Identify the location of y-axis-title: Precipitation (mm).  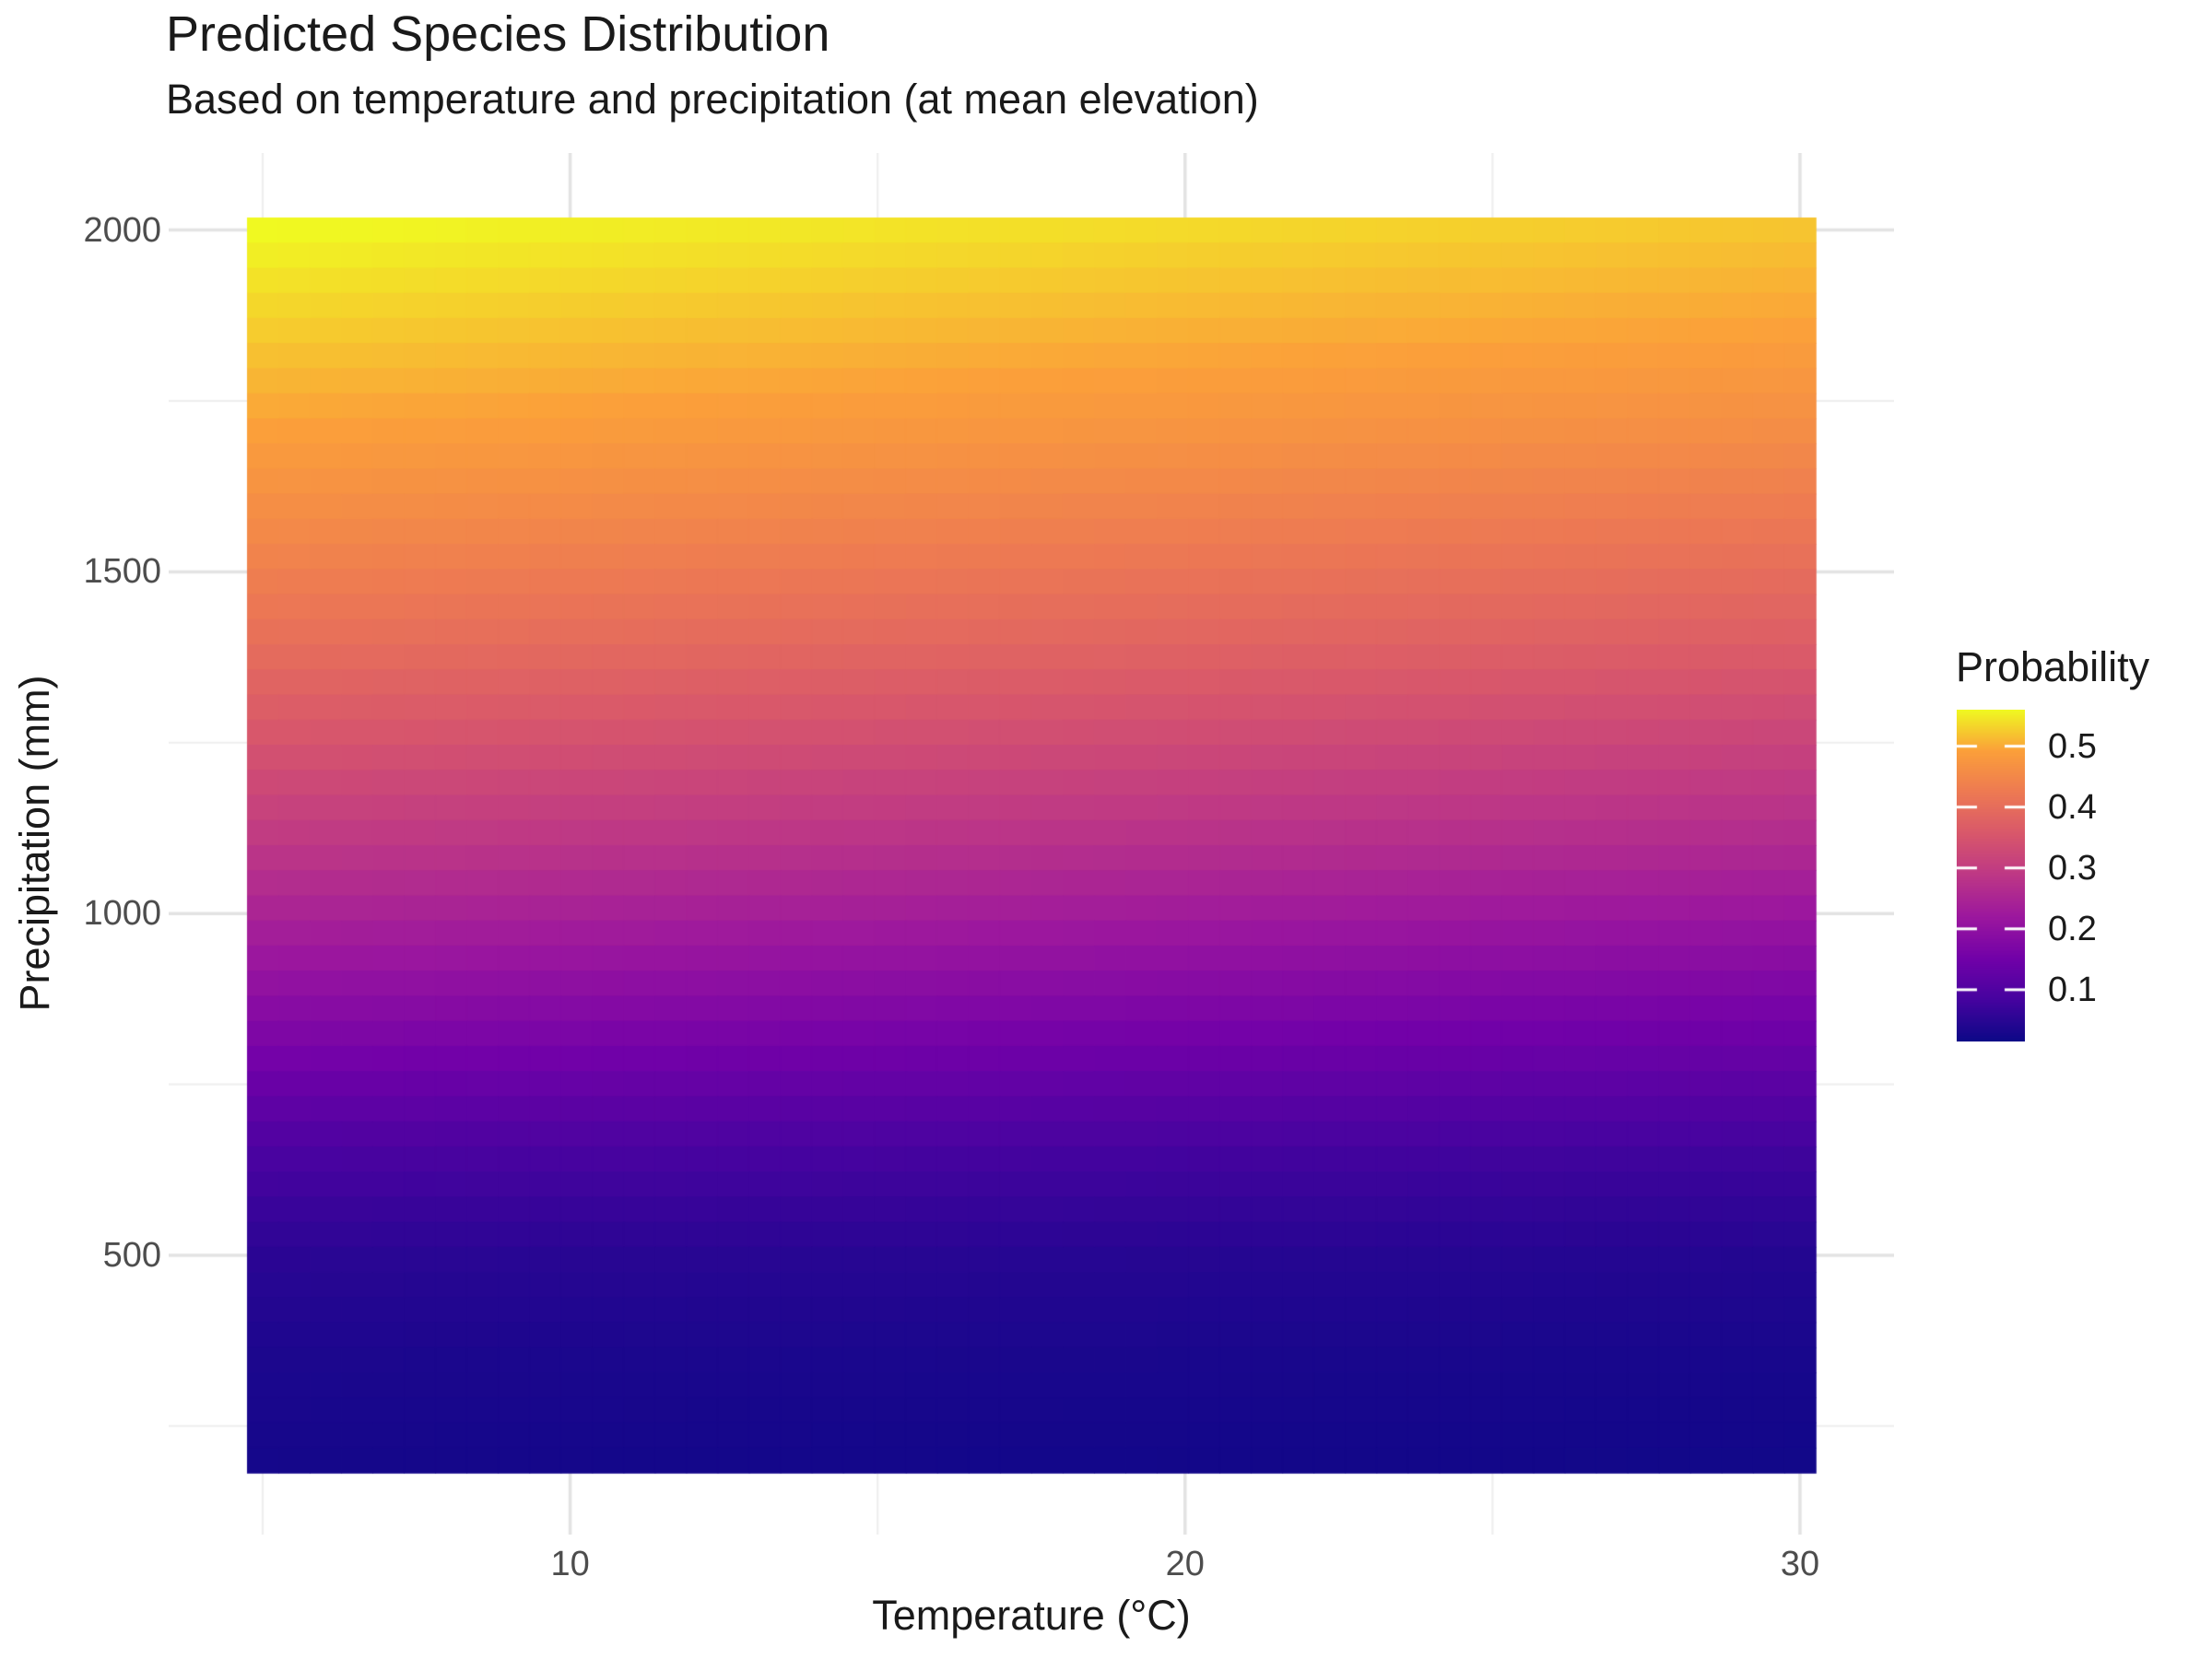
(34, 843).